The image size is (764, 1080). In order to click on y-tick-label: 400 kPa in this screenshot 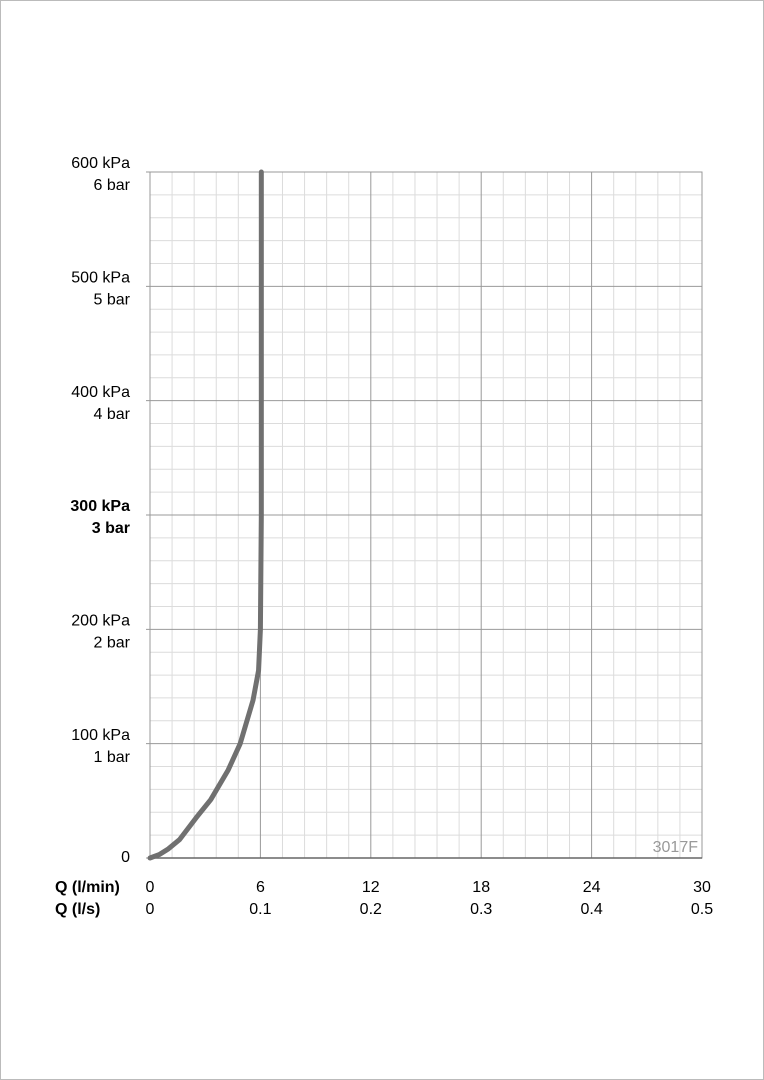, I will do `click(100, 392)`.